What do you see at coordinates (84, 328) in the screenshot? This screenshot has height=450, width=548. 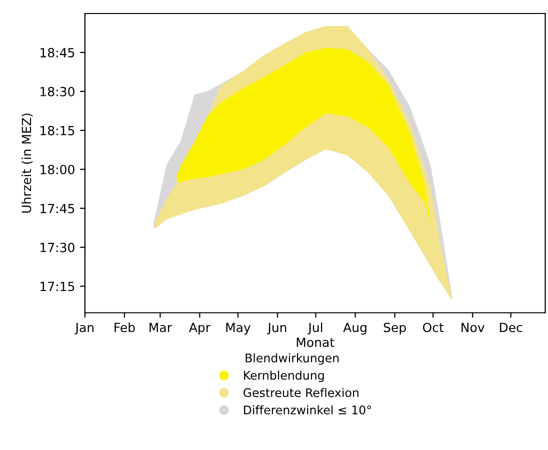 I see `x-tick-label: Jan` at bounding box center [84, 328].